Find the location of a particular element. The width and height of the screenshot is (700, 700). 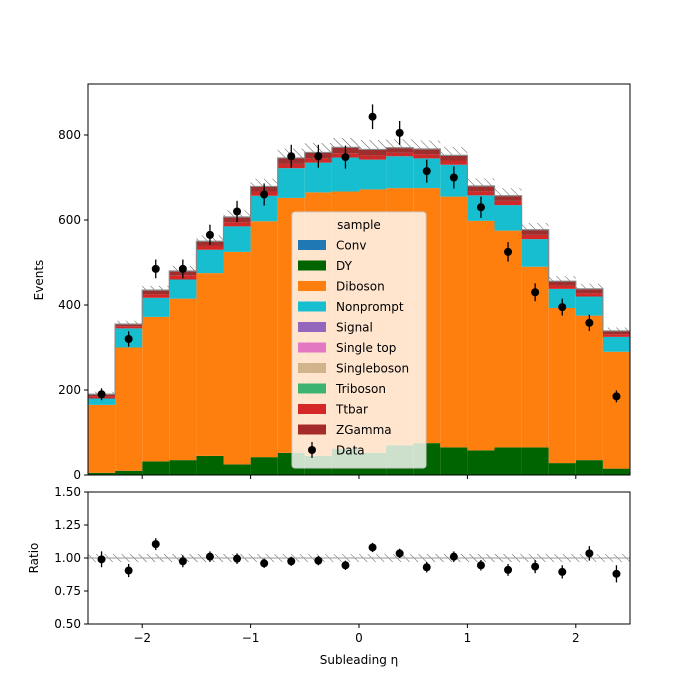

ratio-y-tick-label: 0.75 is located at coordinates (67, 591).